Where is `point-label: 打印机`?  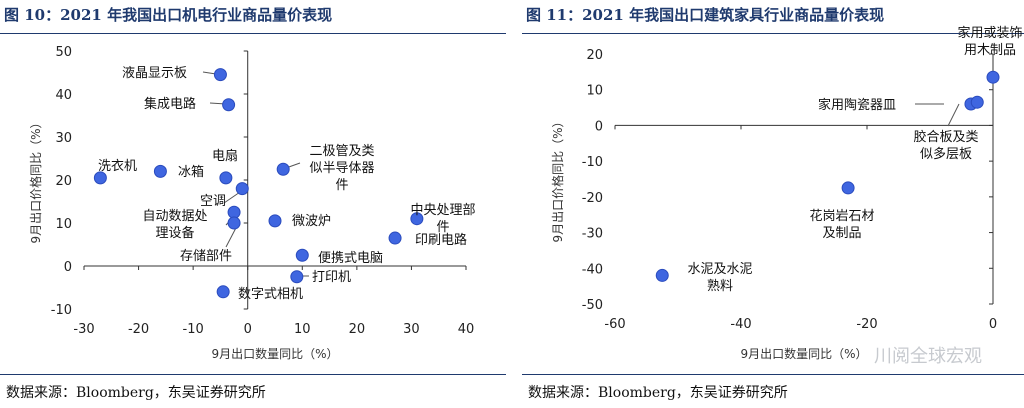
point-label: 打印机 is located at coordinates (331, 277).